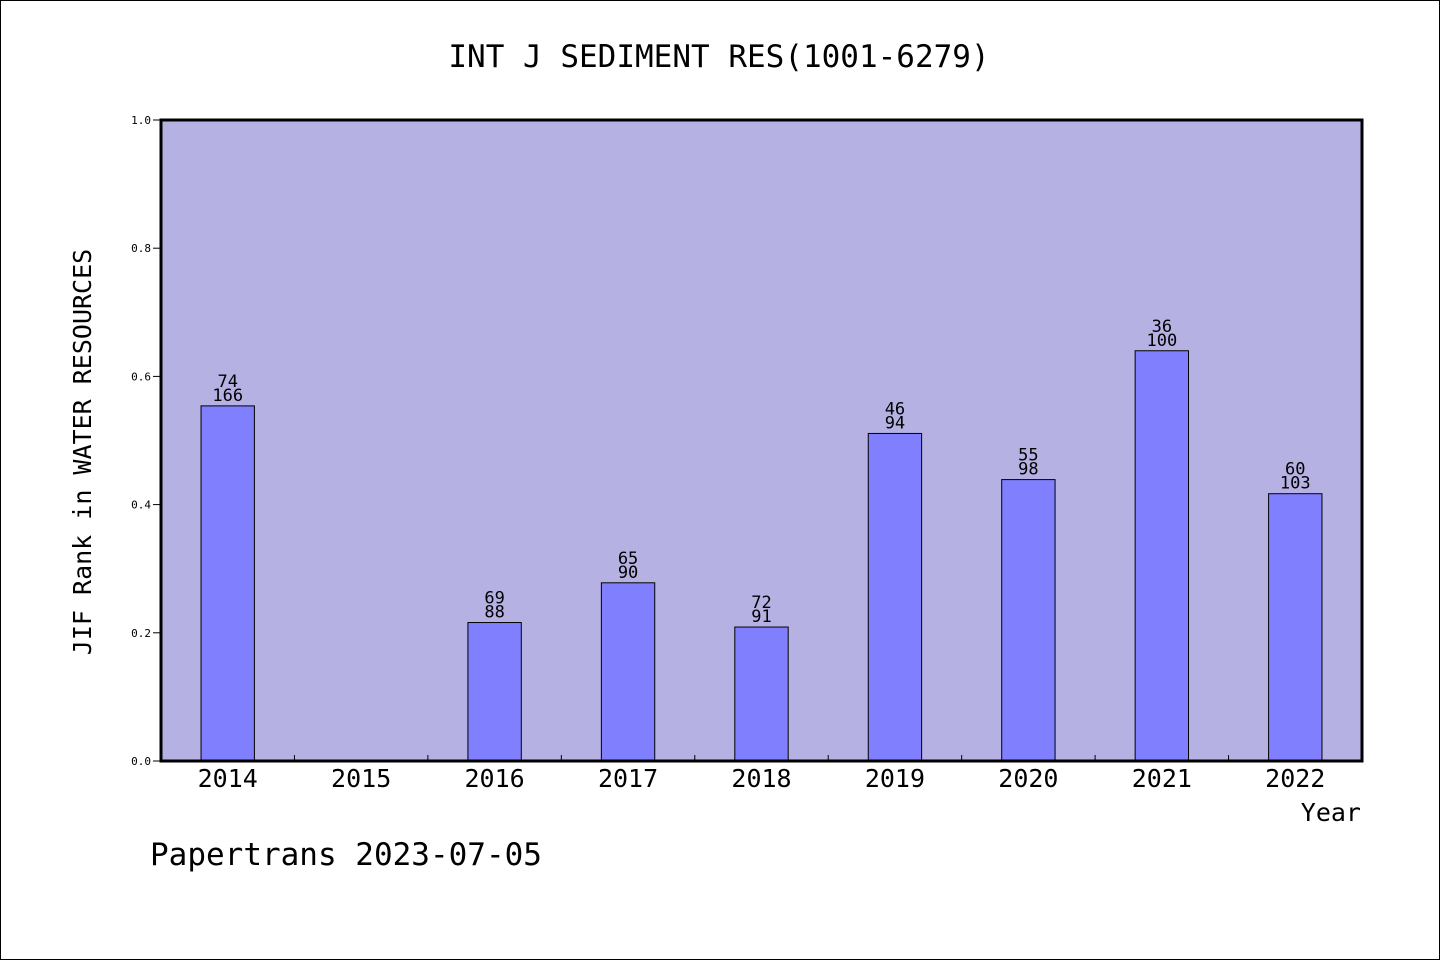  Describe the element at coordinates (82, 452) in the screenshot. I see `y-axis-label: JIF Rank in WATER RESOURCES` at that location.